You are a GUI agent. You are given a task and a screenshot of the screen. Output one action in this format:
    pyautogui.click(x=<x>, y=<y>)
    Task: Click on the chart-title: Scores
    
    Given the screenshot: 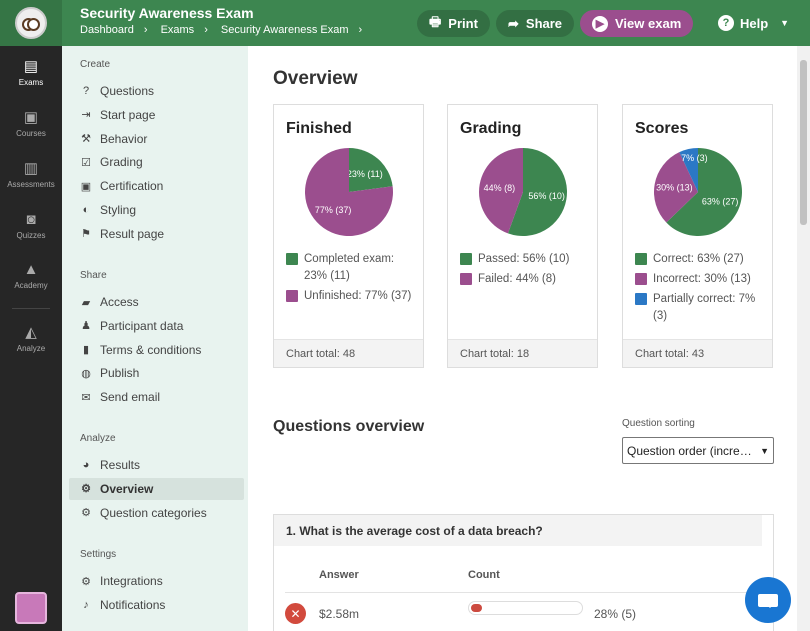 What is the action you would take?
    pyautogui.click(x=662, y=128)
    